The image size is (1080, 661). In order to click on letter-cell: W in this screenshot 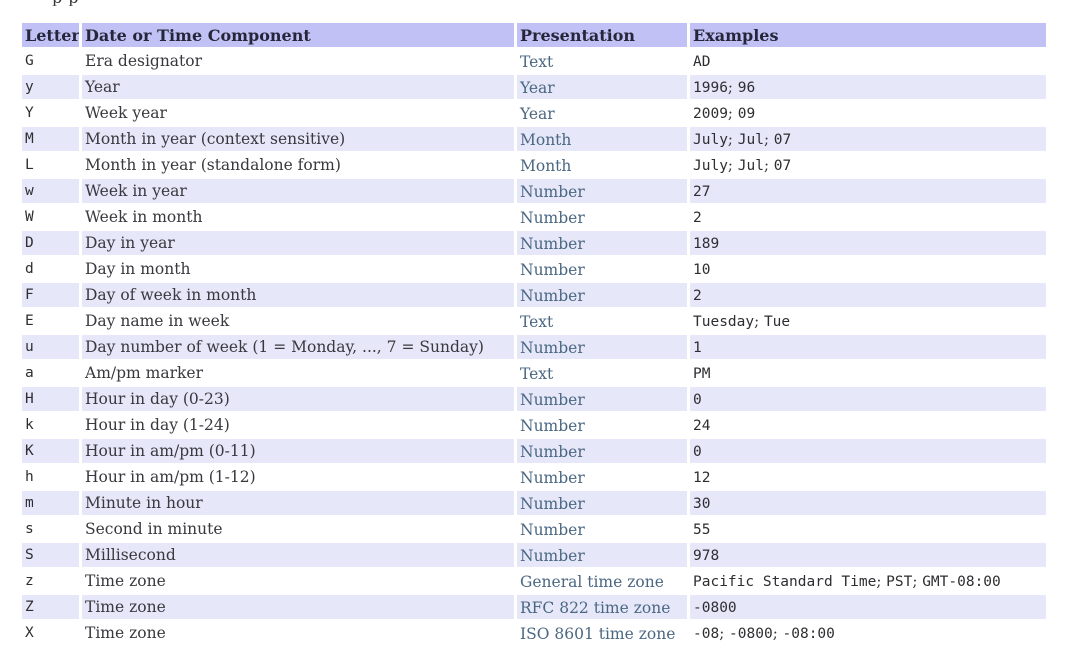, I will do `click(29, 217)`.